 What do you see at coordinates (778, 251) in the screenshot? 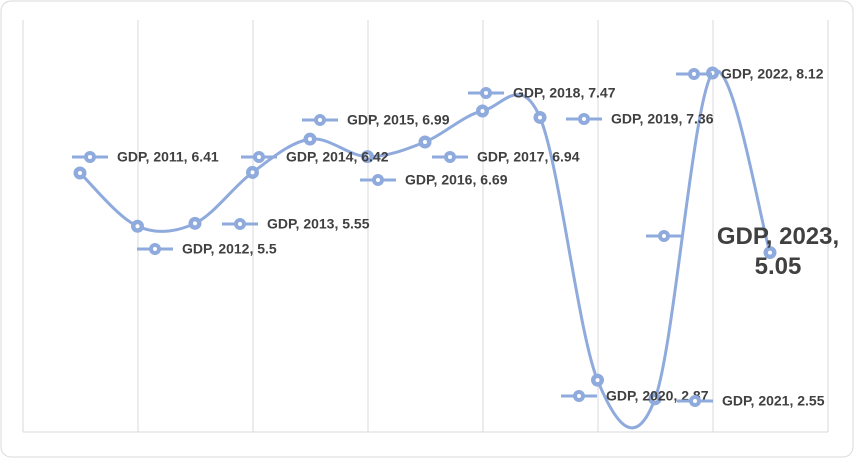
I see `data-label: GDP, 2023, 5.05` at bounding box center [778, 251].